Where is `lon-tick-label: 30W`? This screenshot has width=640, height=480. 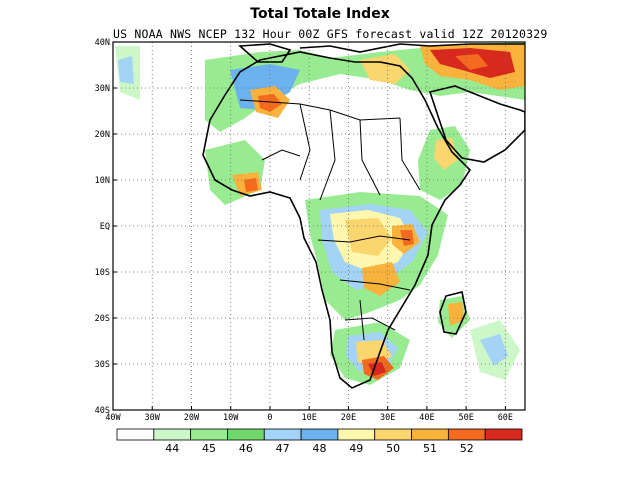 lon-tick-label: 30W is located at coordinates (153, 418).